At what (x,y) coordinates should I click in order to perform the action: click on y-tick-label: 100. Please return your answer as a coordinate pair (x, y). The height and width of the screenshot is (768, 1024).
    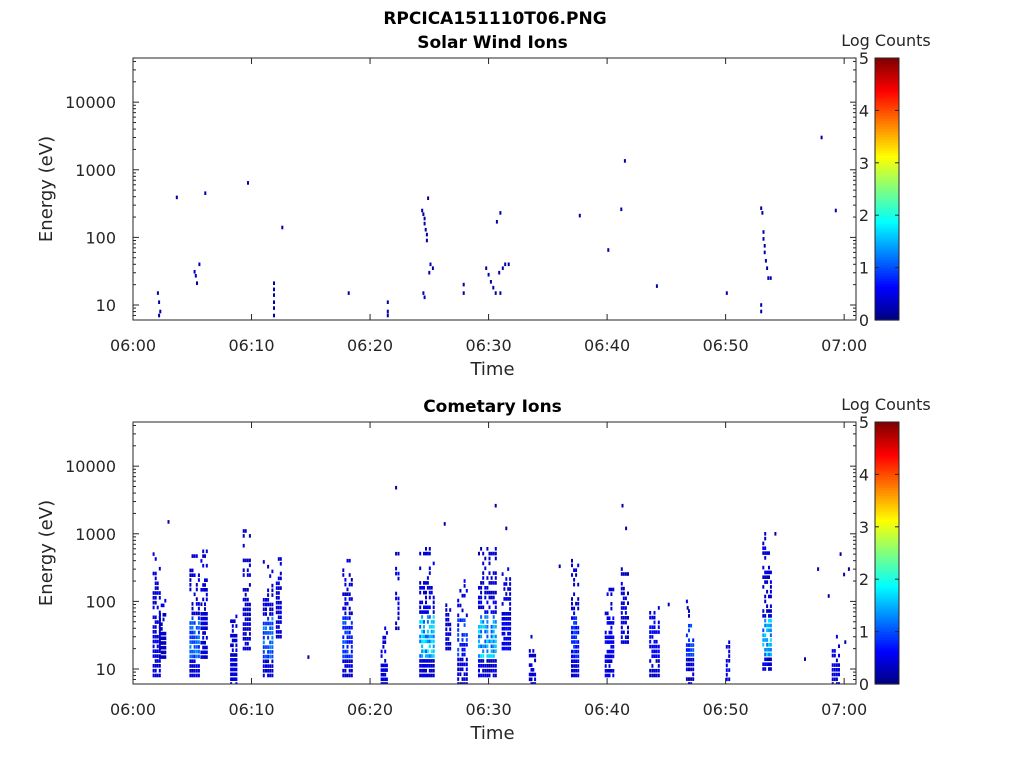
    Looking at the image, I should click on (100, 601).